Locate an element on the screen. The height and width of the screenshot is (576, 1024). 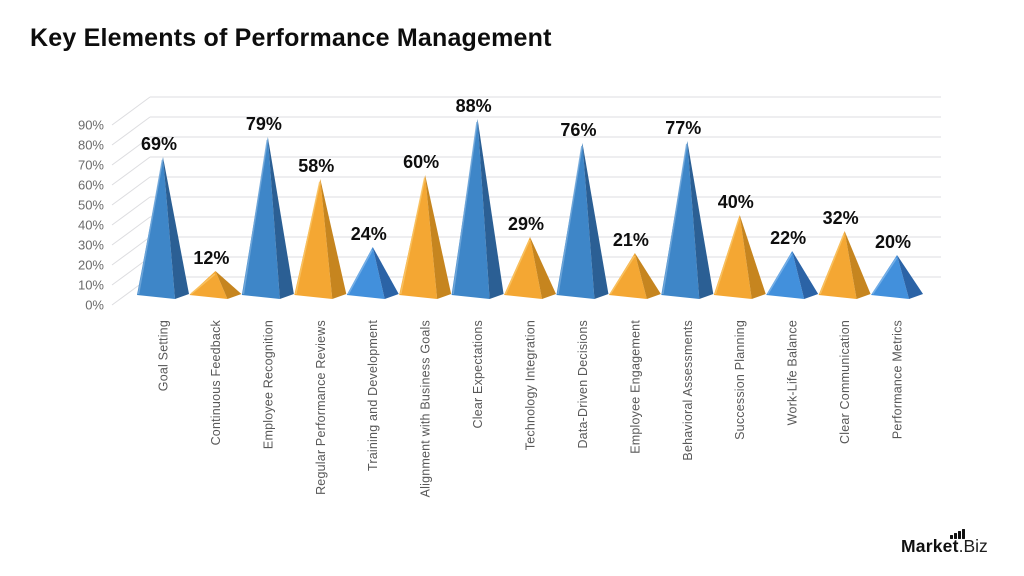
y-axis-tick-label: 0% is located at coordinates (94, 305).